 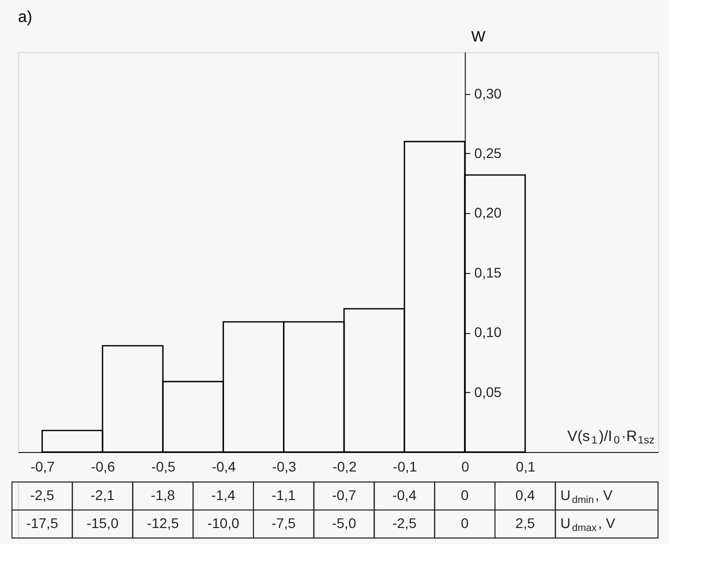 I want to click on y-tick-label: 0,15, so click(x=488, y=272).